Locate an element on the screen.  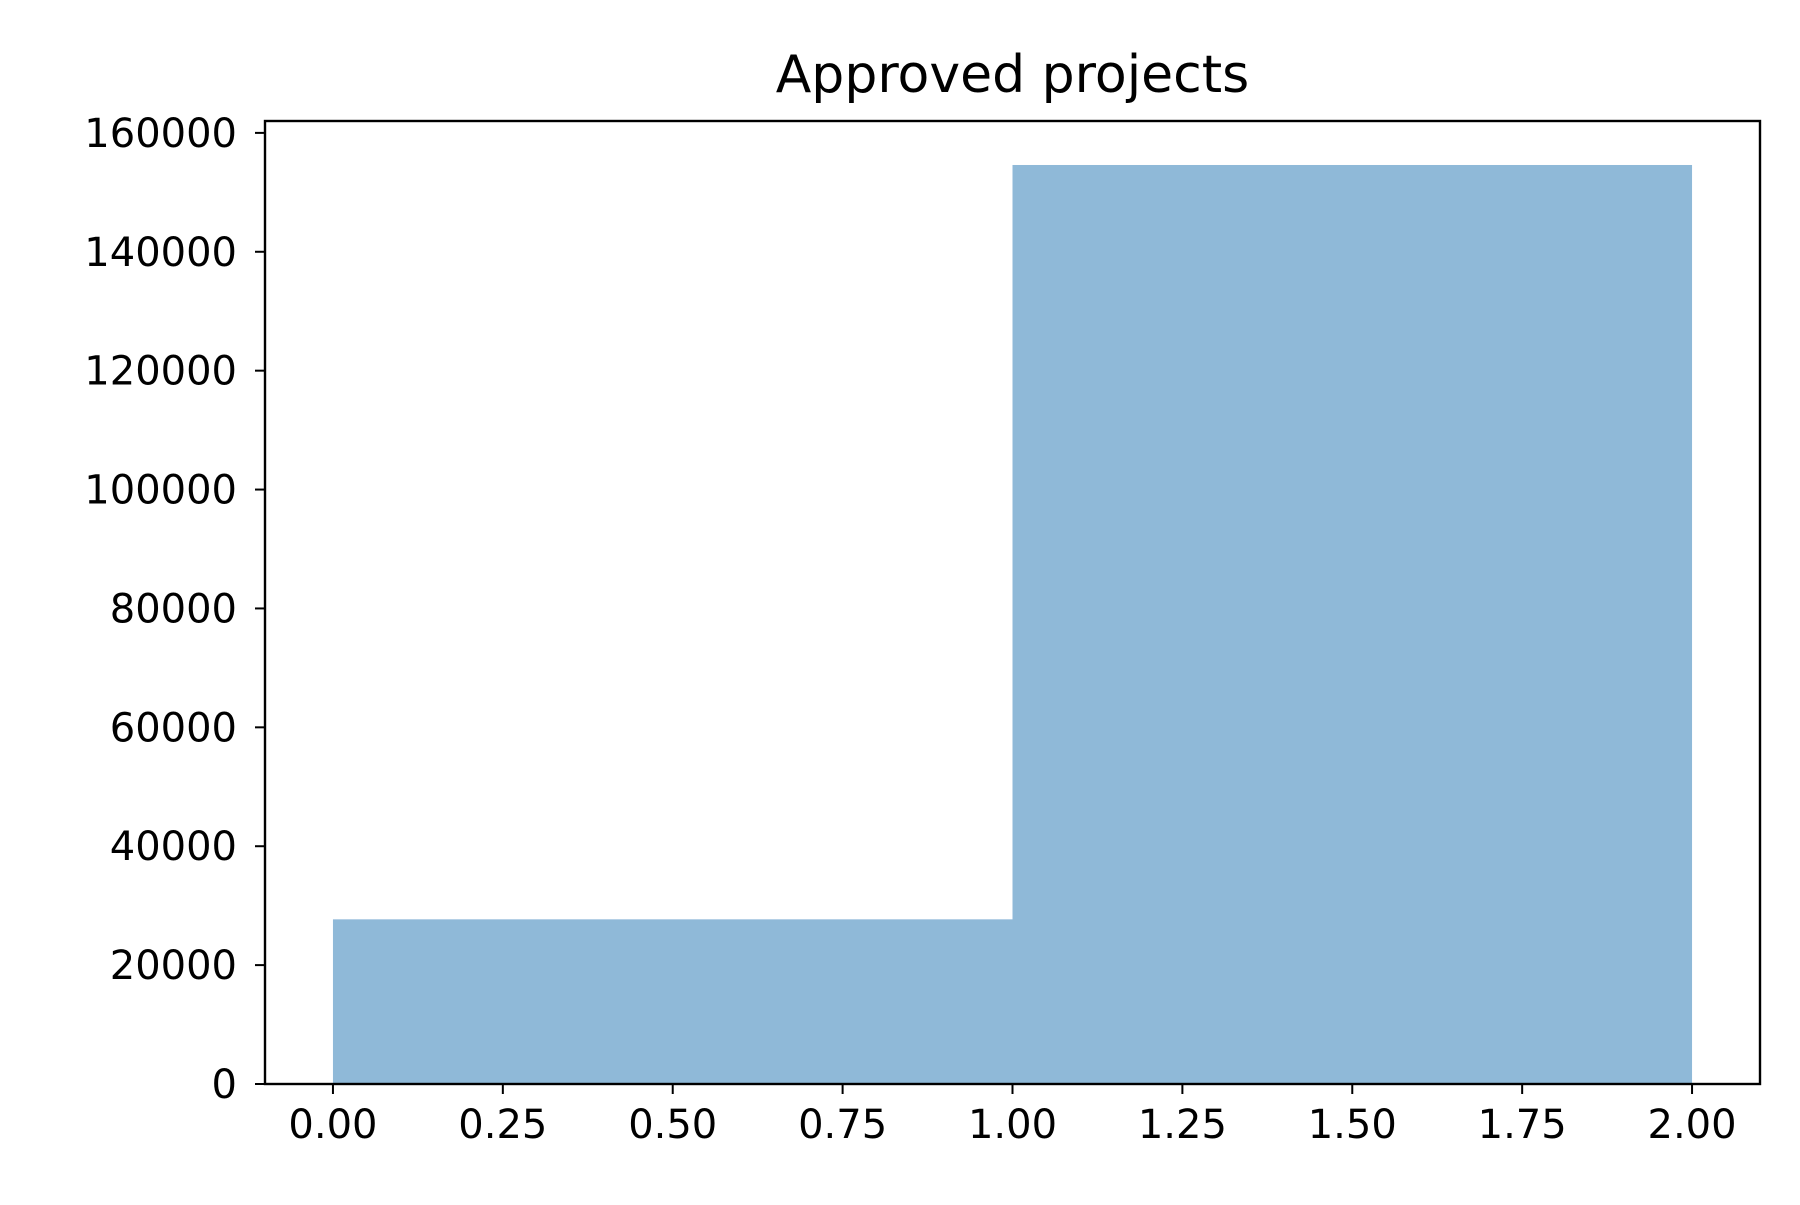
y-tick-label: 100000 is located at coordinates (160, 491).